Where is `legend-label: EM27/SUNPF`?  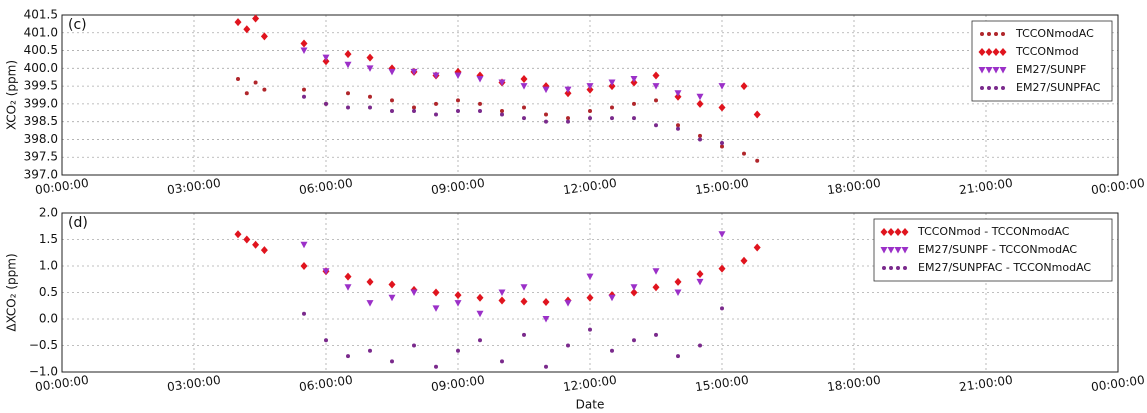
legend-label: EM27/SUNPF is located at coordinates (1051, 69).